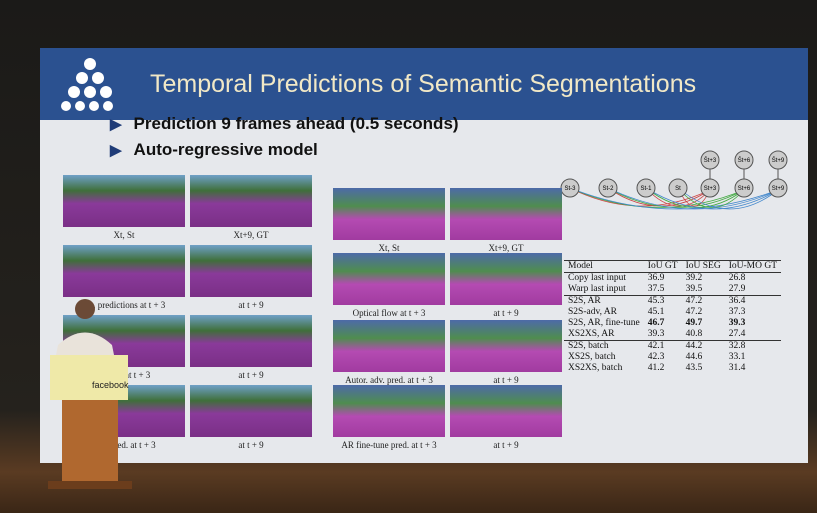 This screenshot has height=513, width=817. I want to click on speaker-and-podium, so click(90, 394).